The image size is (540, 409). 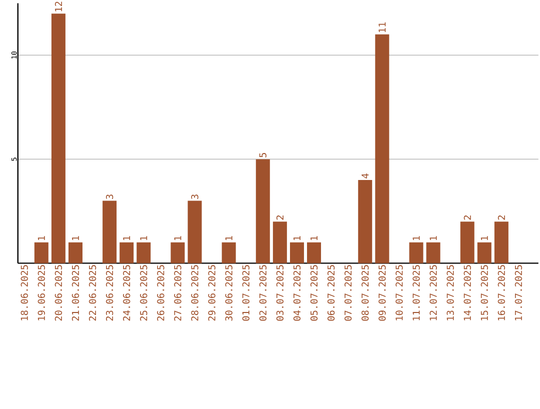 I want to click on x-tick-label: 24.06.2025, so click(x=126, y=293).